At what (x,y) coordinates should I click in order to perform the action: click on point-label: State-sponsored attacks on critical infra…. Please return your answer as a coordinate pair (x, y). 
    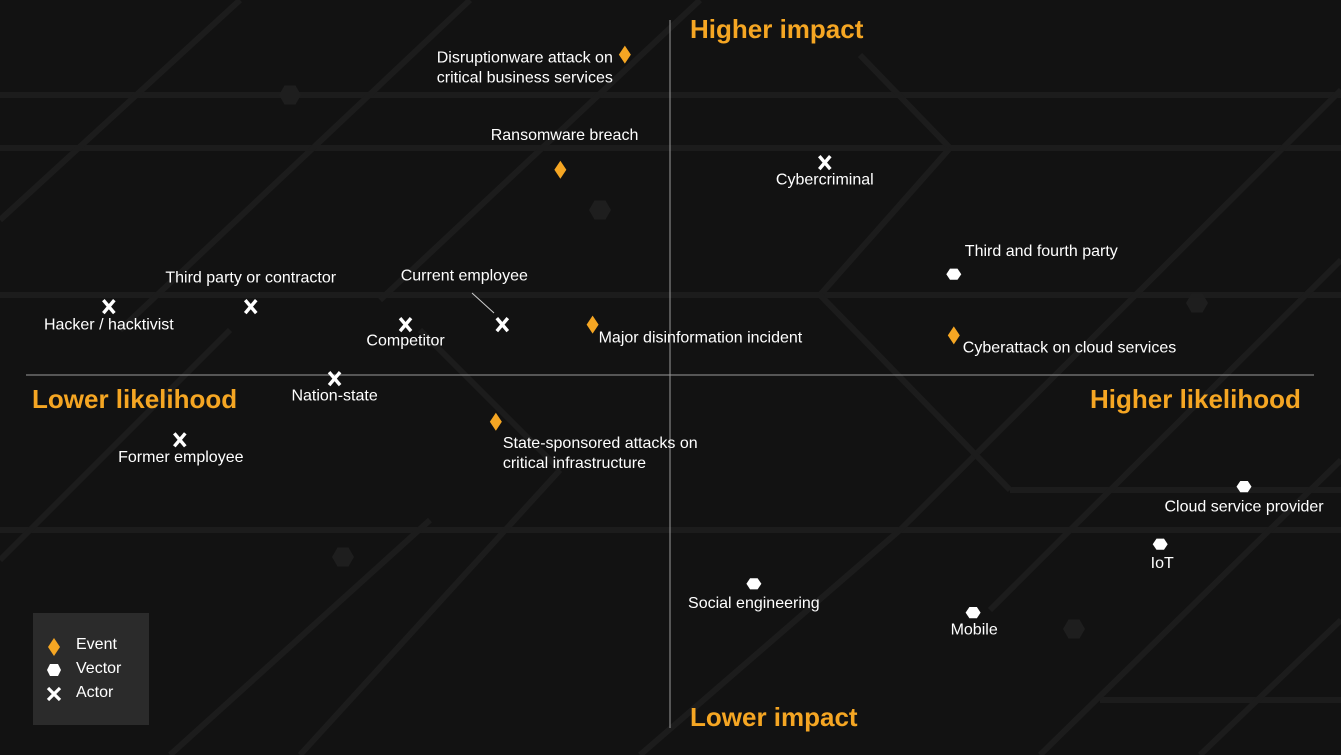
    Looking at the image, I should click on (600, 453).